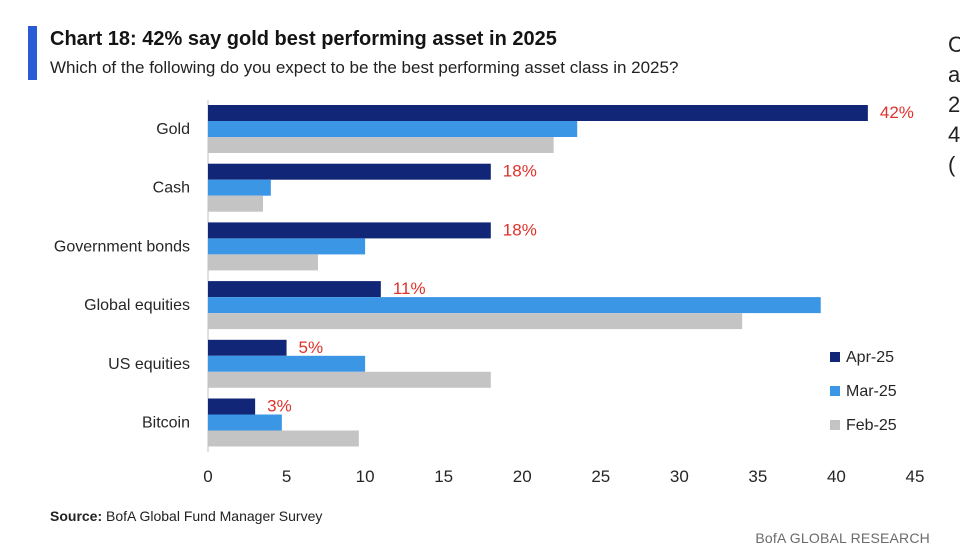 The image size is (960, 558). Describe the element at coordinates (915, 476) in the screenshot. I see `x-tick-label: 45` at that location.